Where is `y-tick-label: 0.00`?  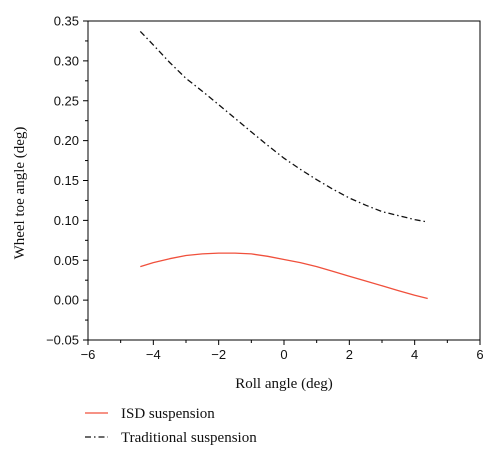
y-tick-label: 0.00 is located at coordinates (66, 300).